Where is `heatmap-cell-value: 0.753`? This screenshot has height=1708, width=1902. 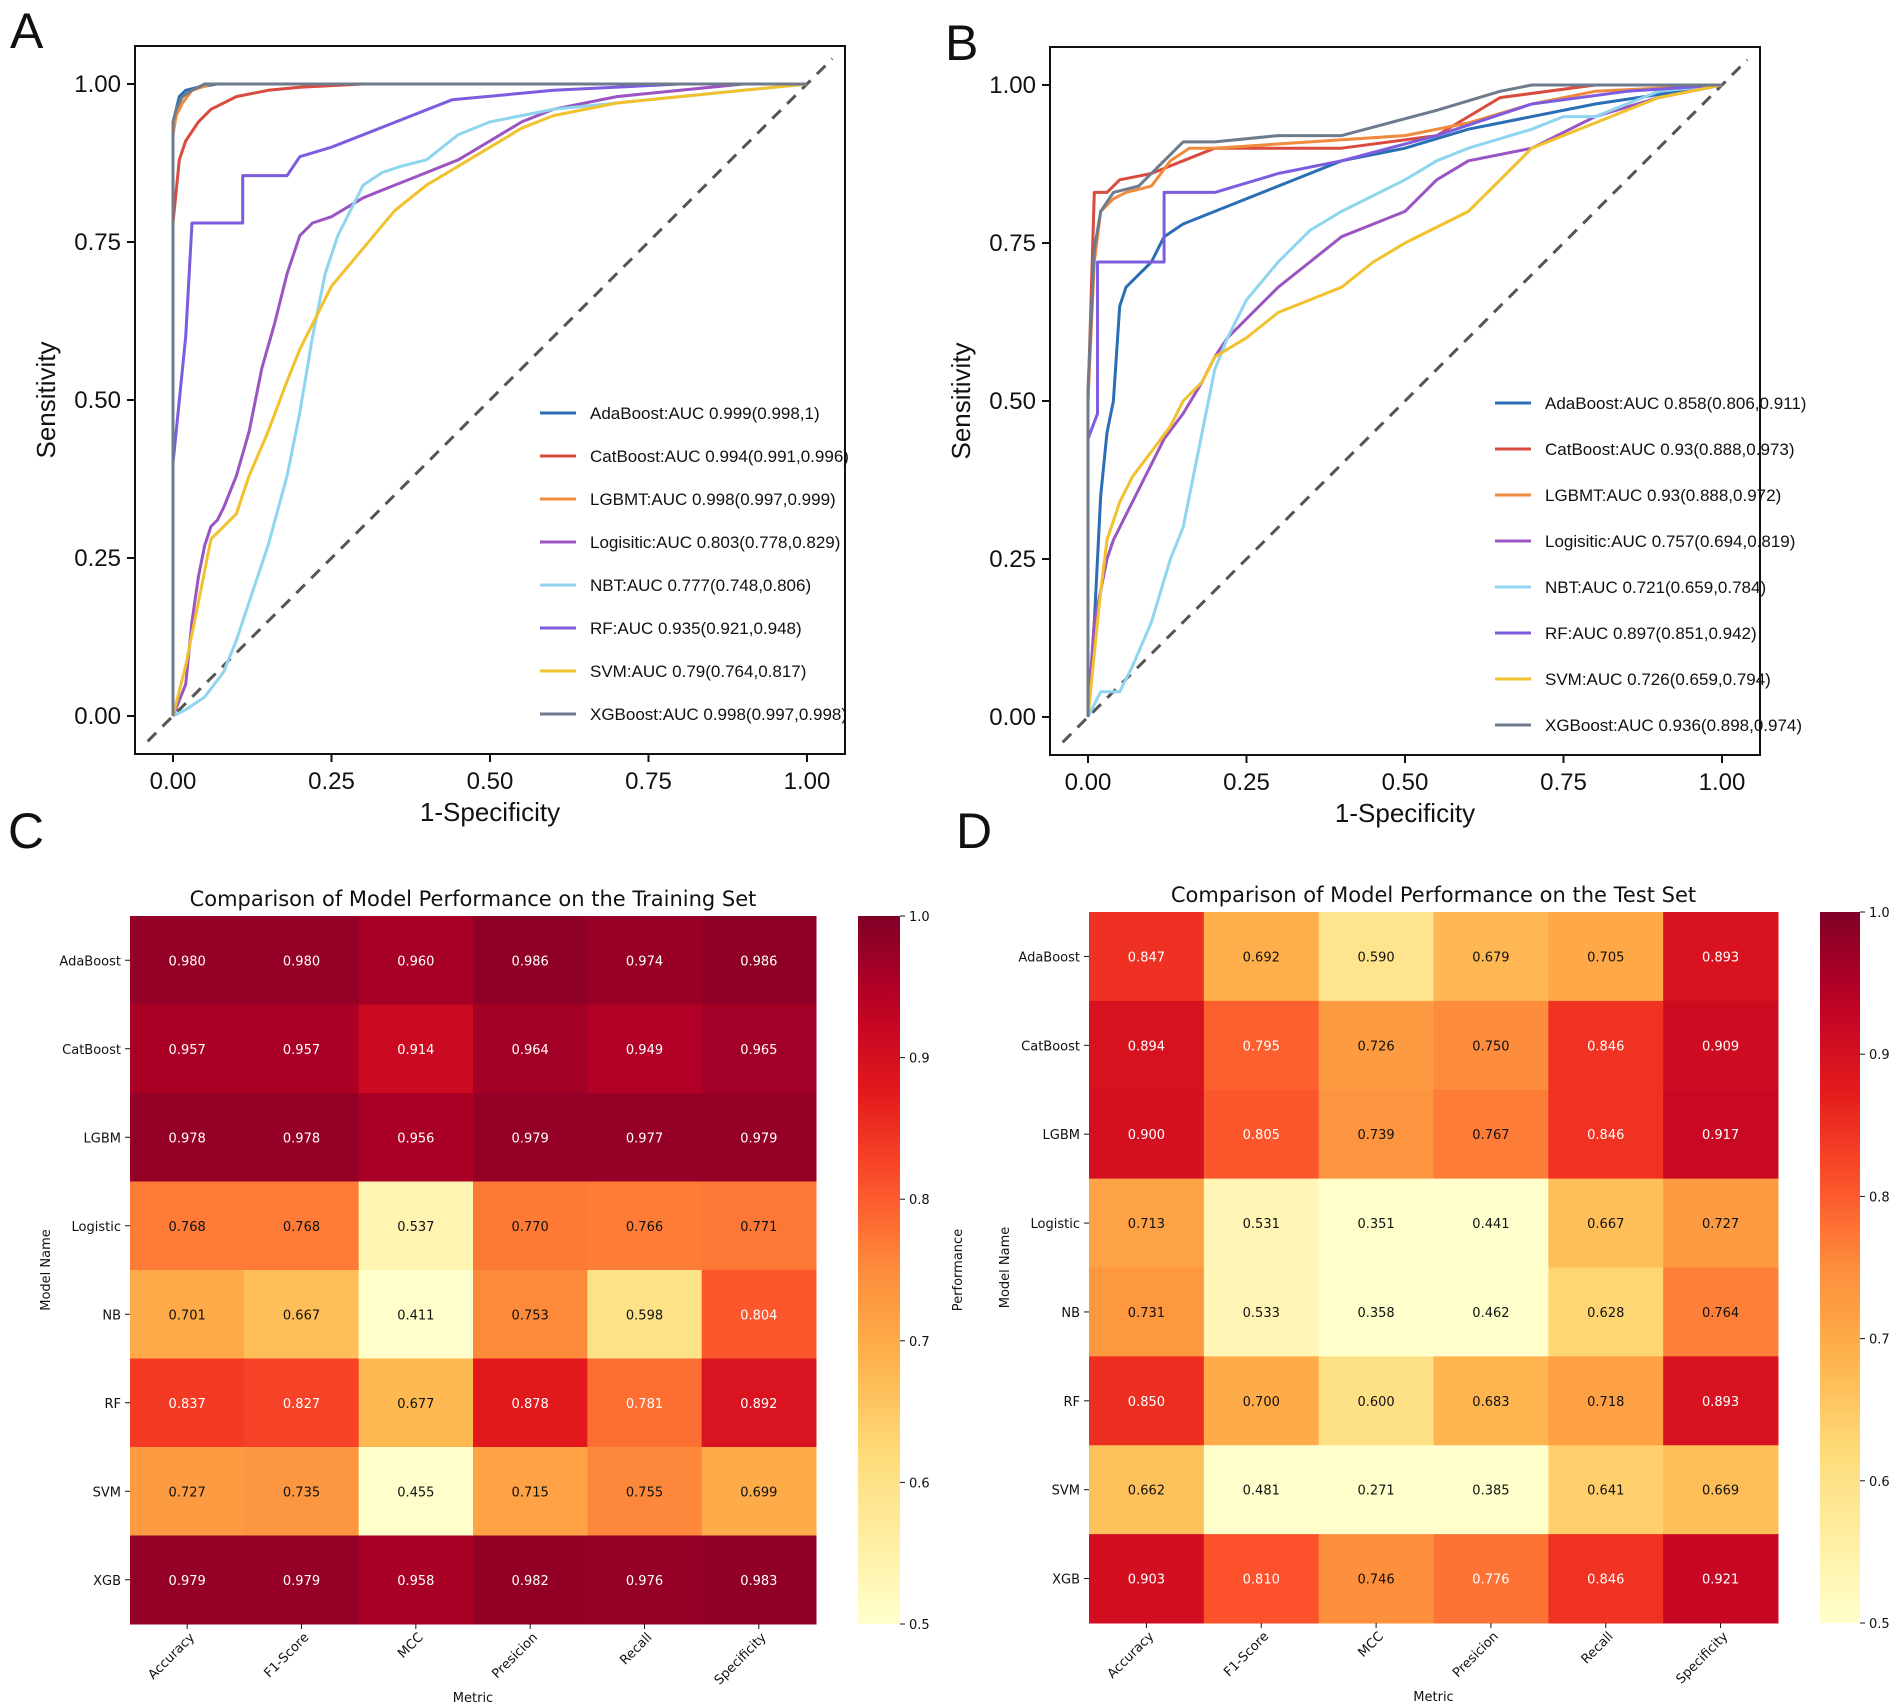 heatmap-cell-value: 0.753 is located at coordinates (530, 1315).